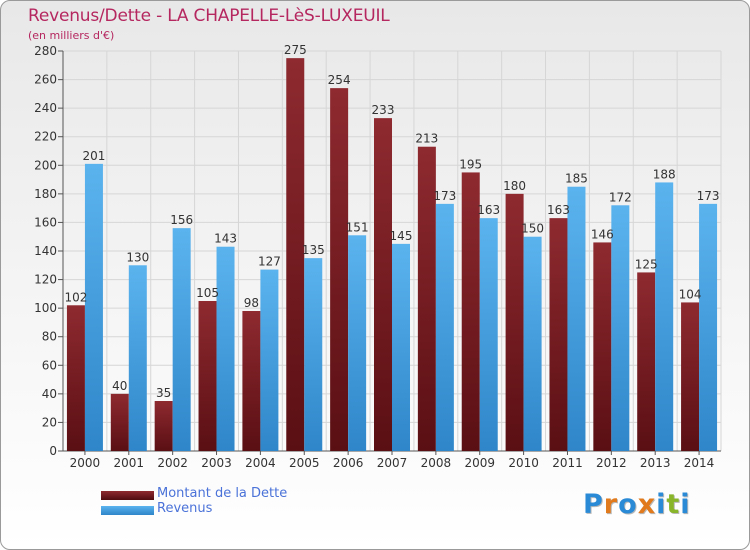 This screenshot has width=750, height=550. I want to click on logo-letter: x, so click(647, 504).